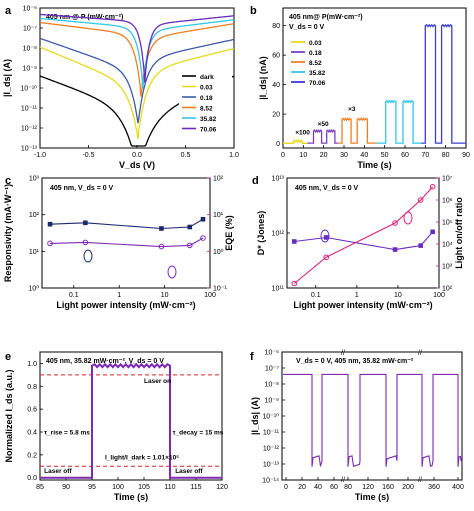 Image resolution: width=474 pixels, height=511 pixels. Describe the element at coordinates (198, 432) in the screenshot. I see `decay-time-label: τ_decay = 15 ms` at that location.